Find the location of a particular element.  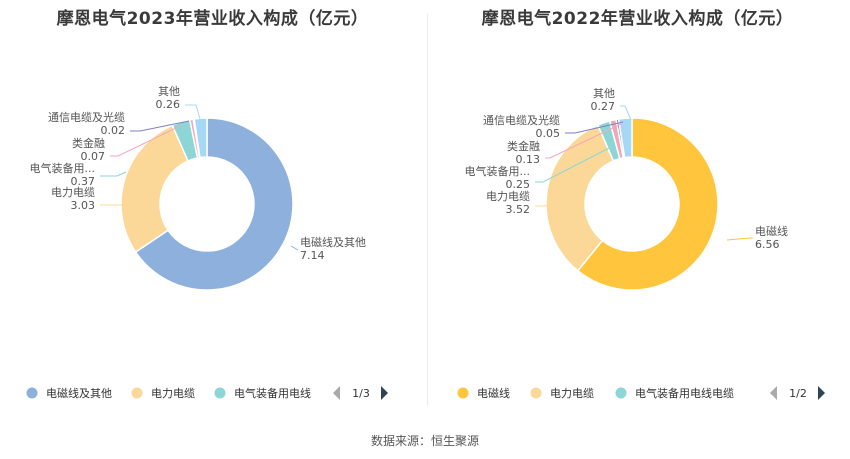

slice-label-value: 3.52 is located at coordinates (518, 209).